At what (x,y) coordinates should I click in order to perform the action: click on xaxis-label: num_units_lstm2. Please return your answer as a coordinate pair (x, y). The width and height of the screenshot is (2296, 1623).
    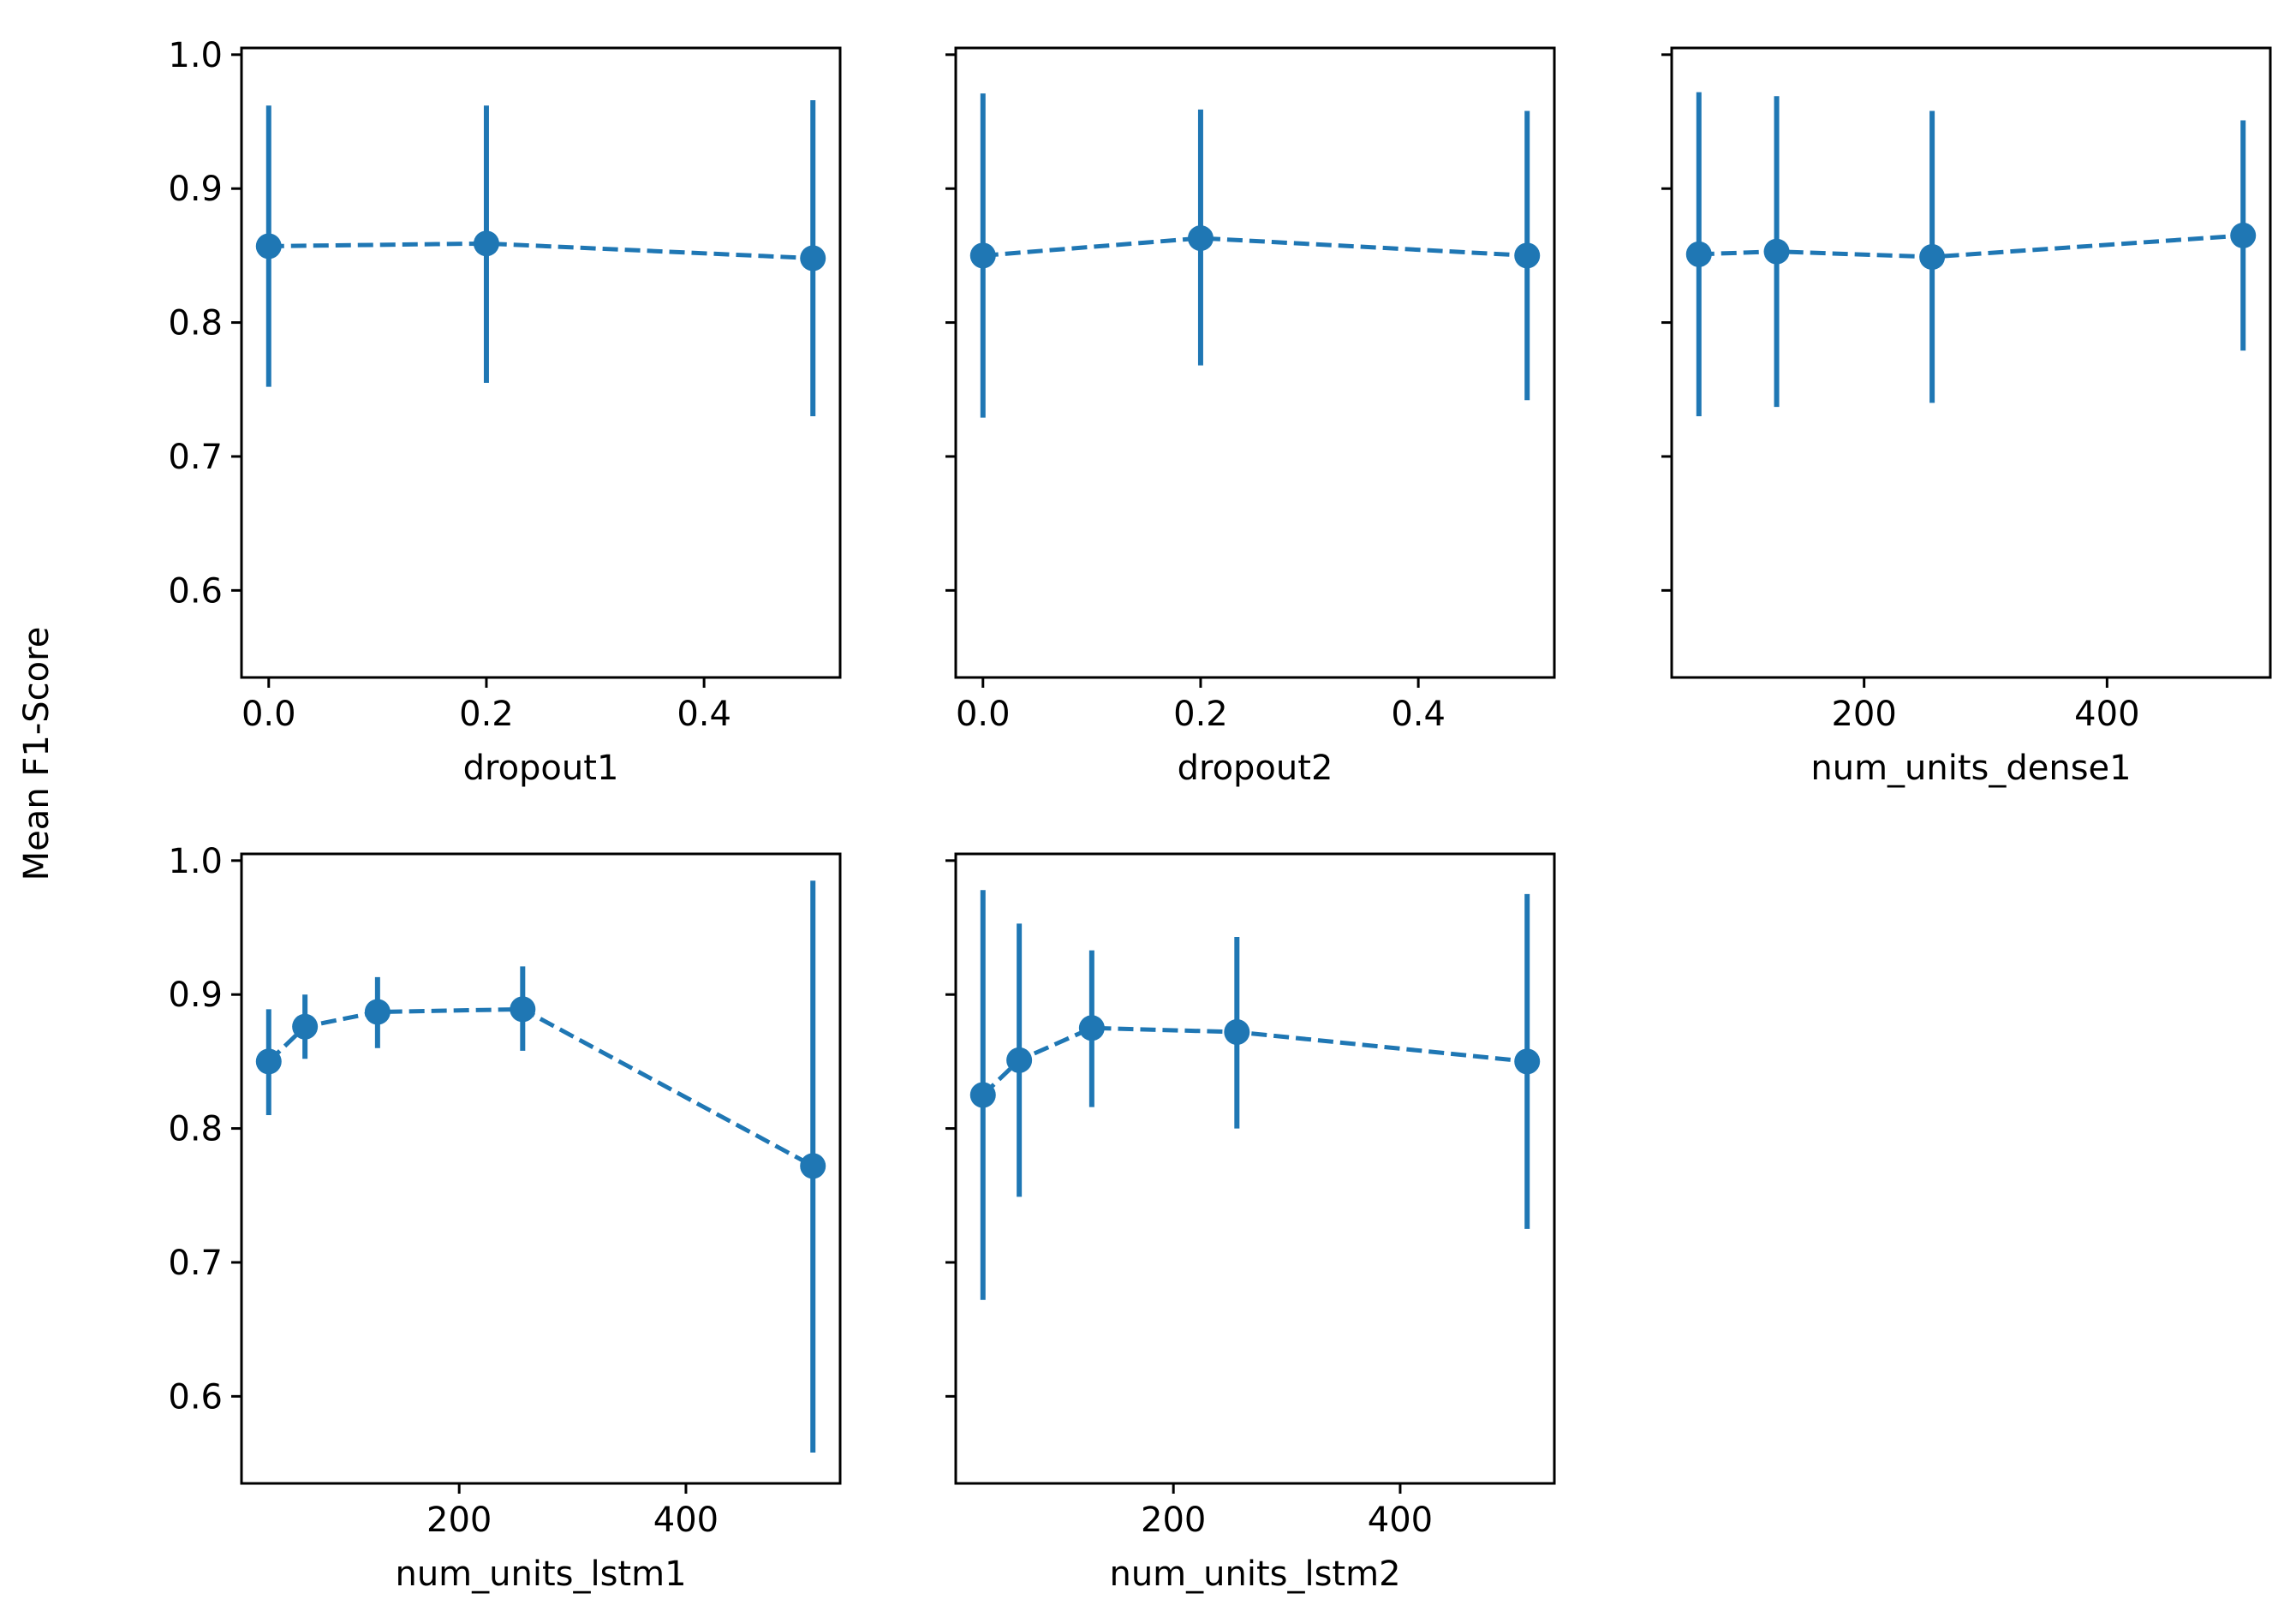
    Looking at the image, I should click on (1254, 1574).